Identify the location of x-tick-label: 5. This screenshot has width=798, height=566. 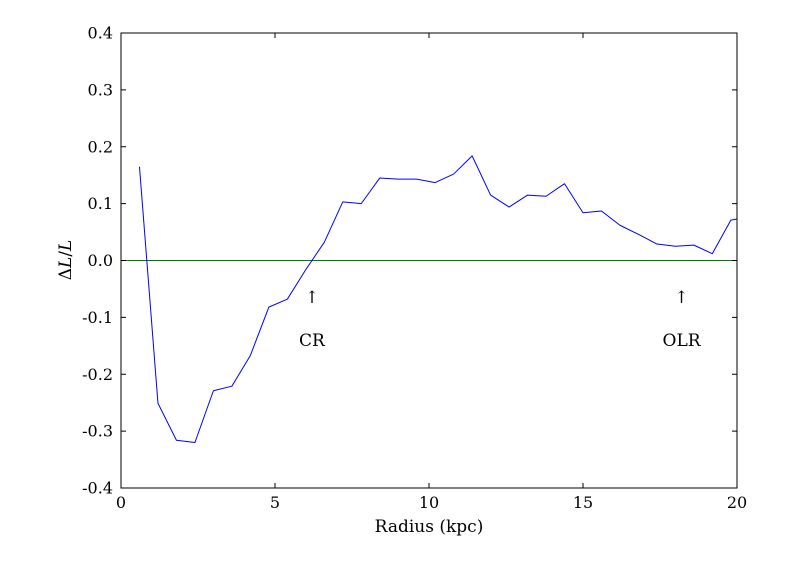
(275, 502).